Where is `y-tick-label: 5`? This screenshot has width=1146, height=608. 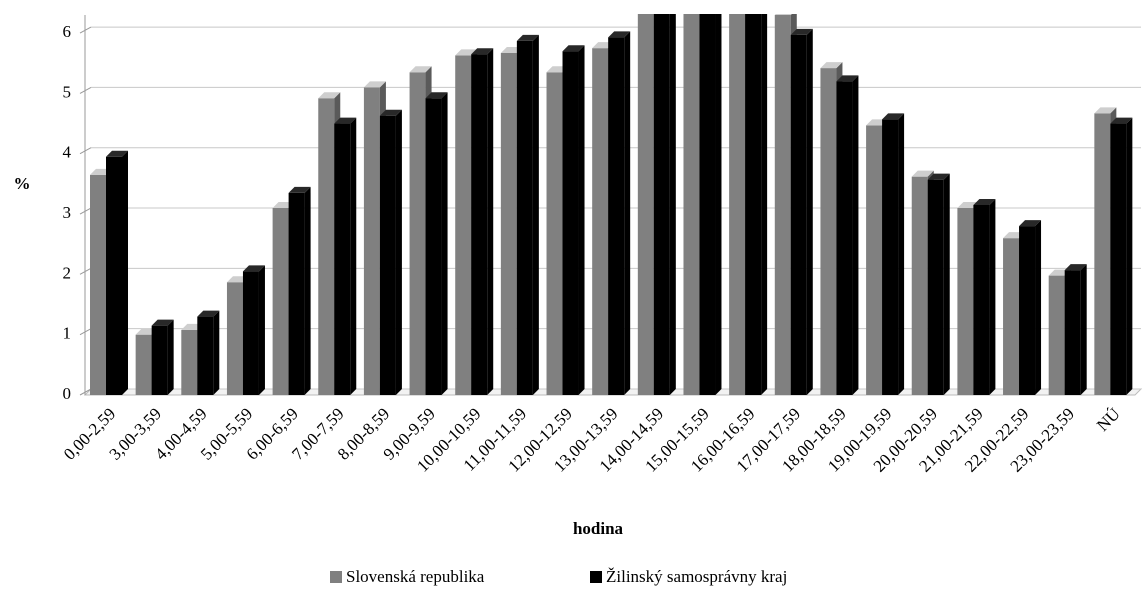 y-tick-label: 5 is located at coordinates (67, 91).